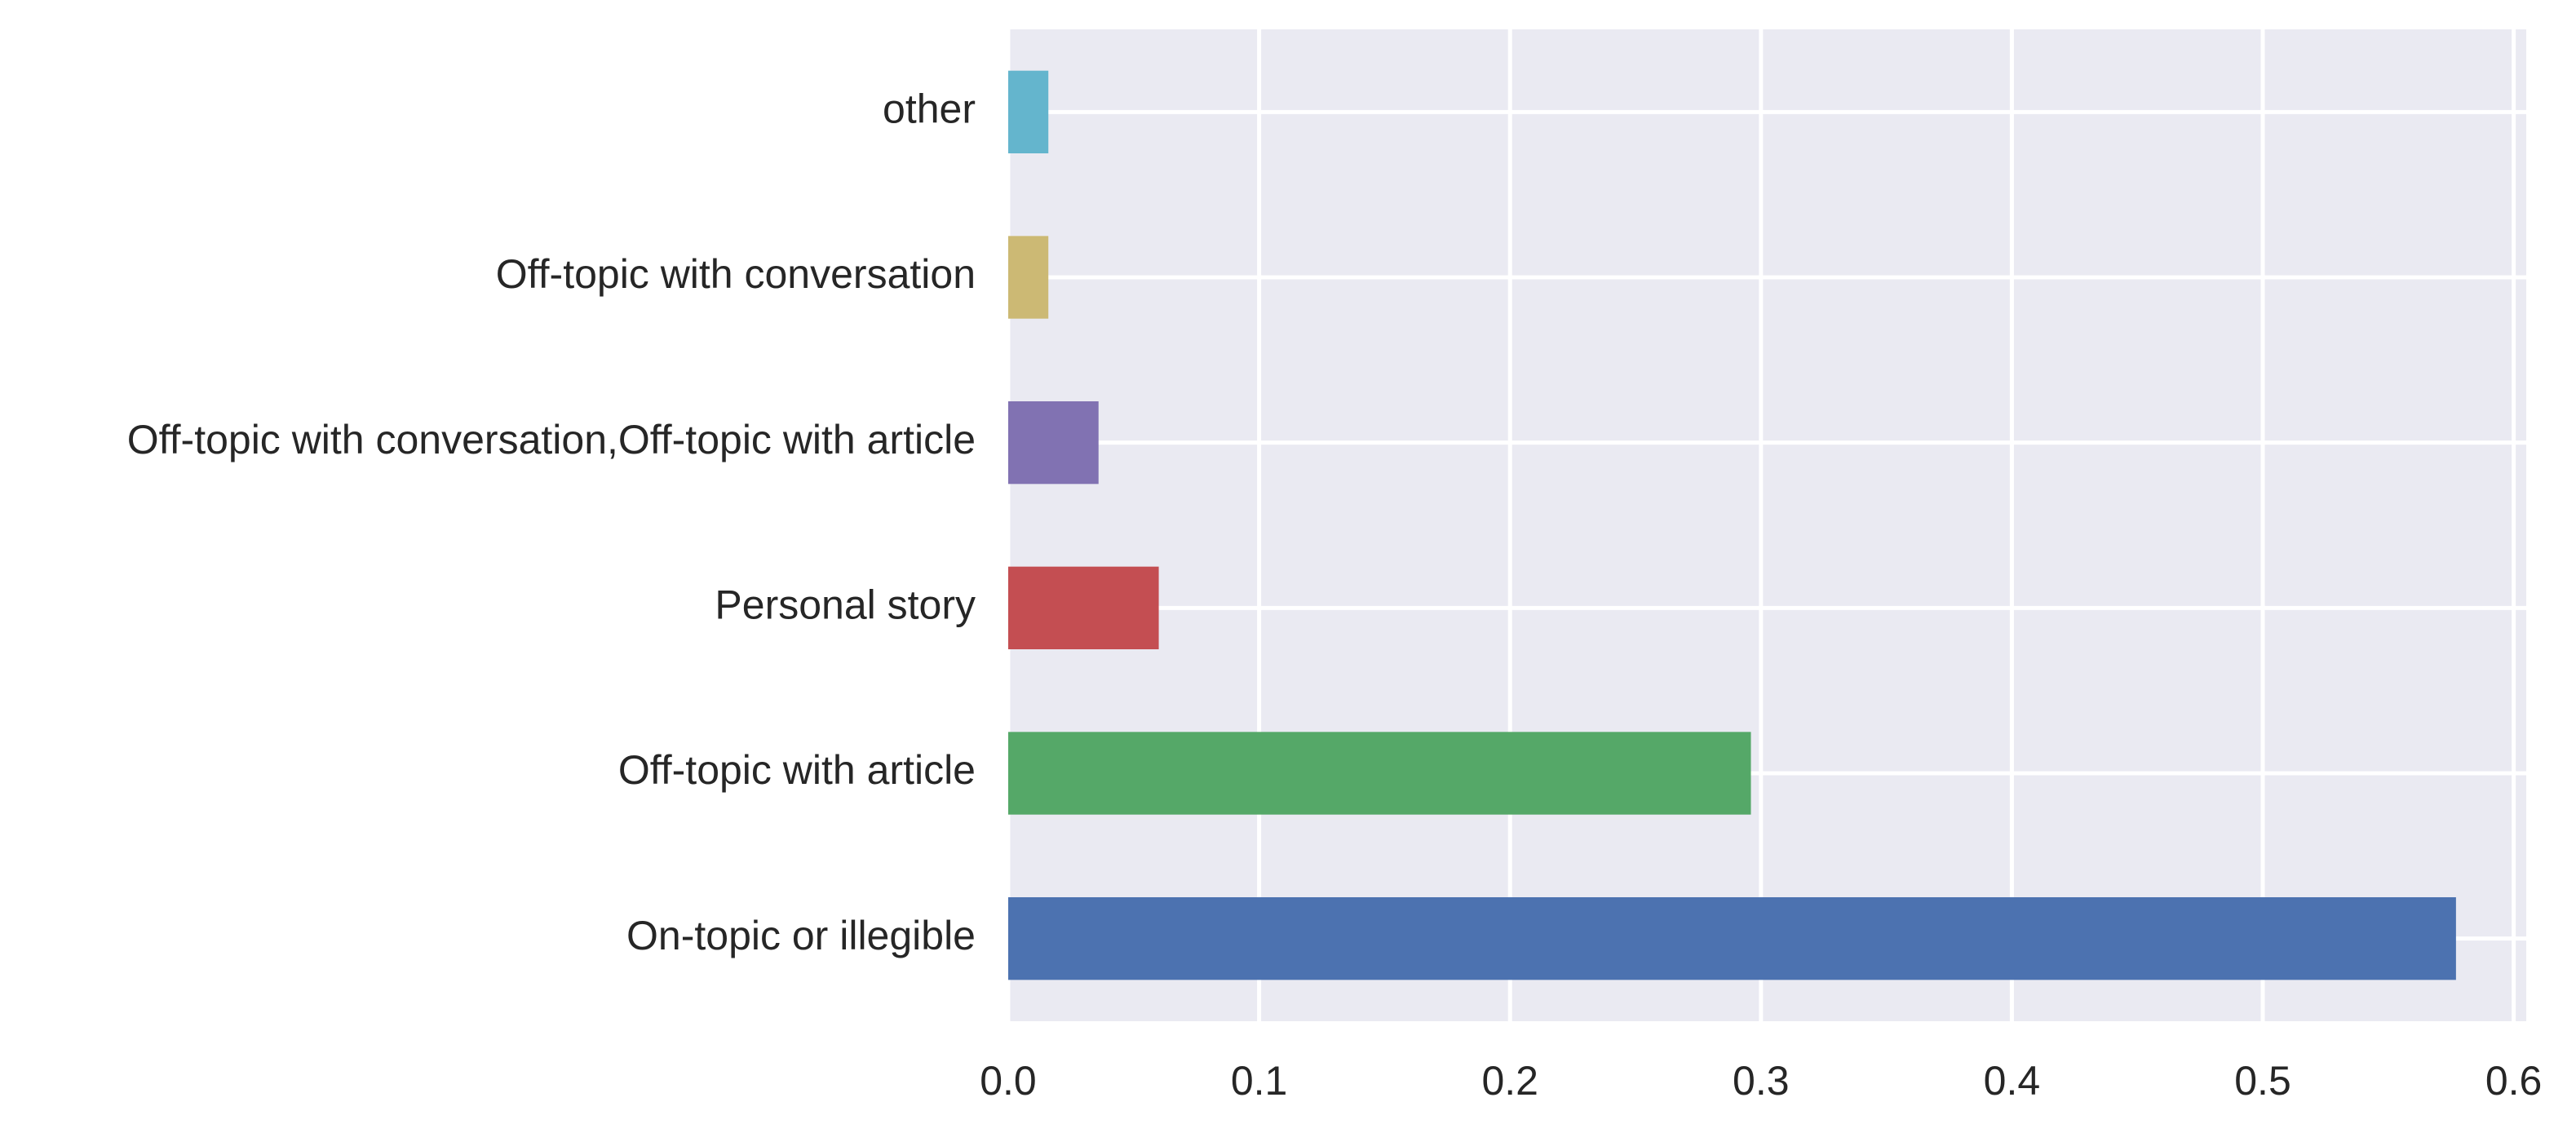 The height and width of the screenshot is (1124, 2576). Describe the element at coordinates (2514, 1081) in the screenshot. I see `x-tick-label: 0.6` at that location.